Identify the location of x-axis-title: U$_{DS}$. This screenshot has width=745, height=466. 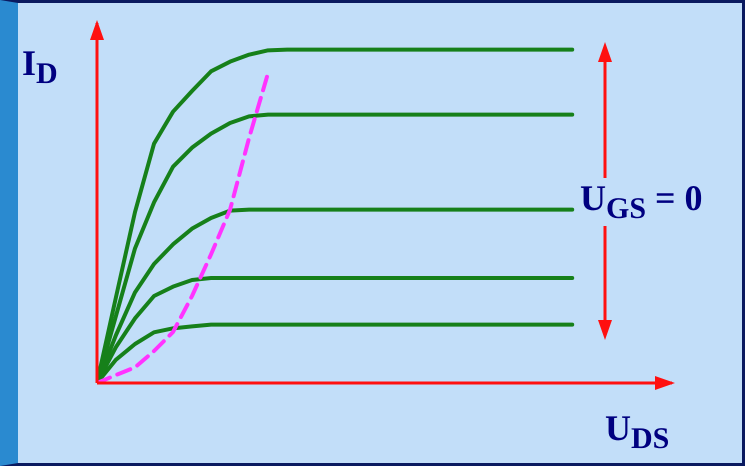
(637, 432).